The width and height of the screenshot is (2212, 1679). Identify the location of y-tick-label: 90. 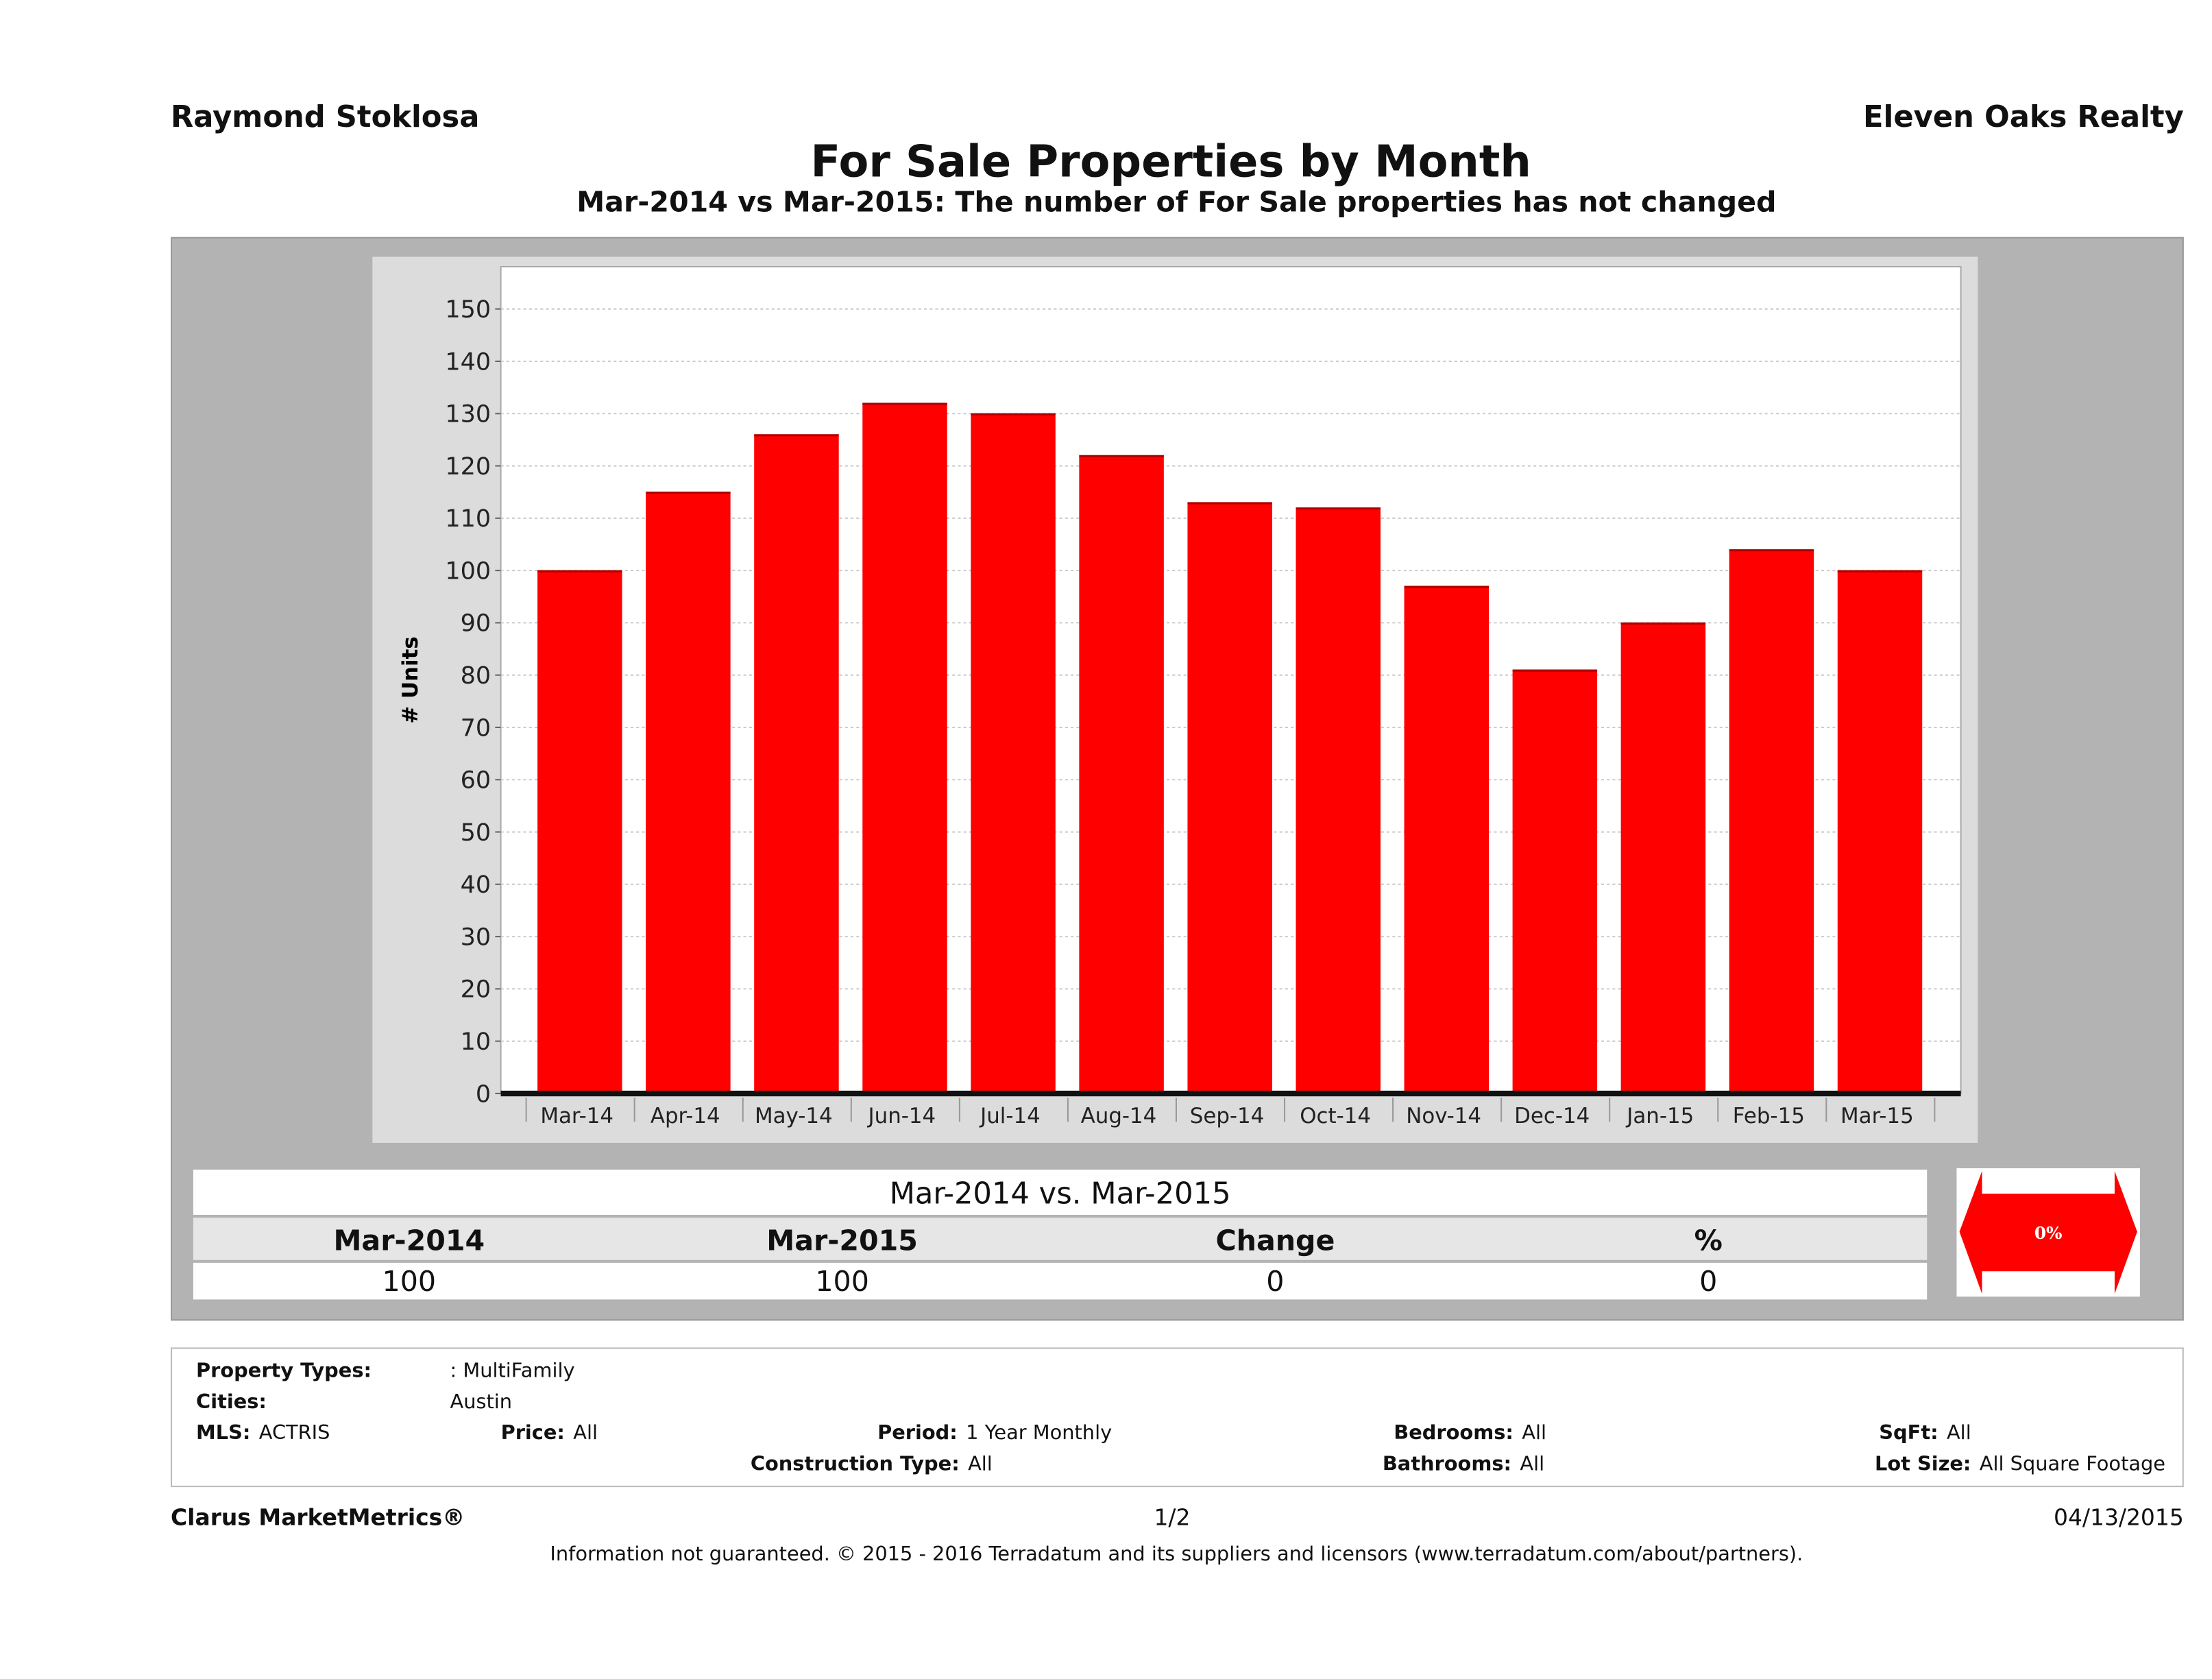
(476, 624).